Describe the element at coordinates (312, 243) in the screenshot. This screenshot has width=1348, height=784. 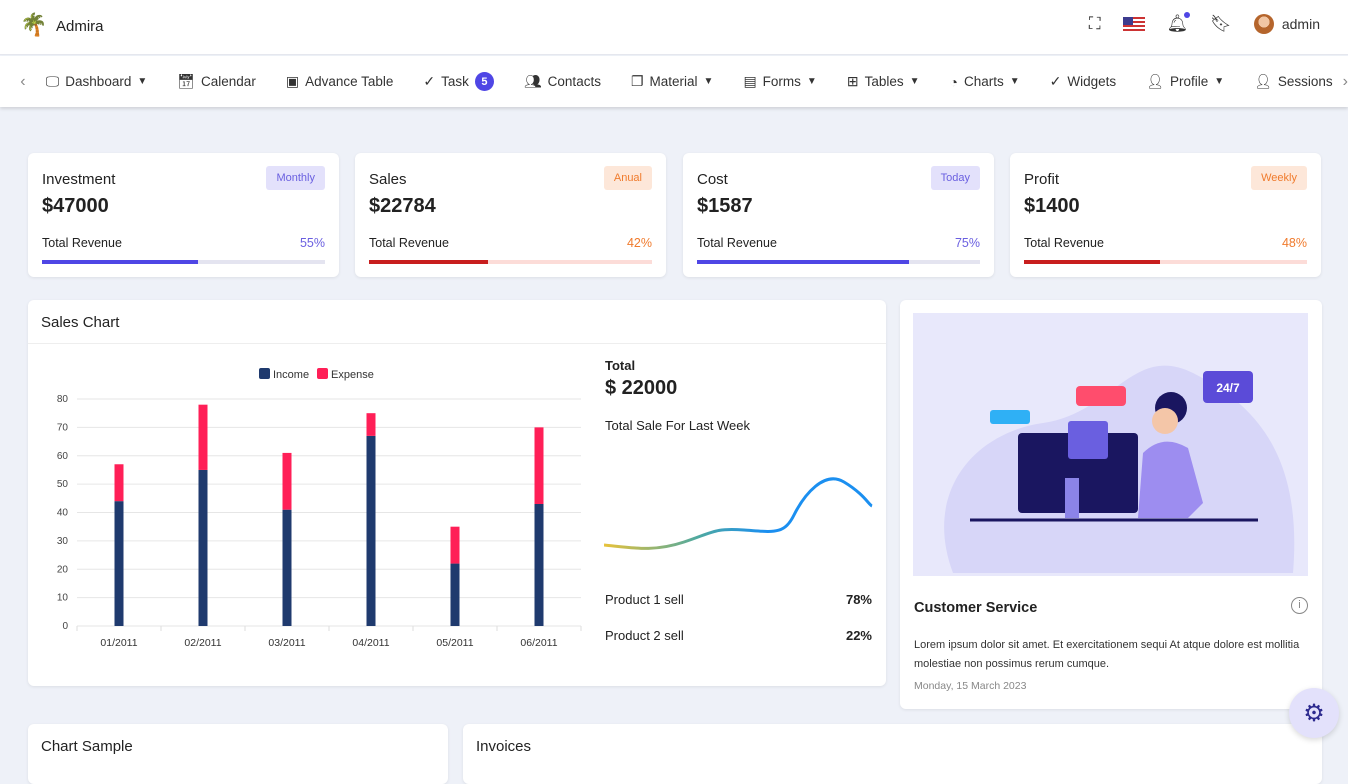
I see `stat-percent: 55%` at that location.